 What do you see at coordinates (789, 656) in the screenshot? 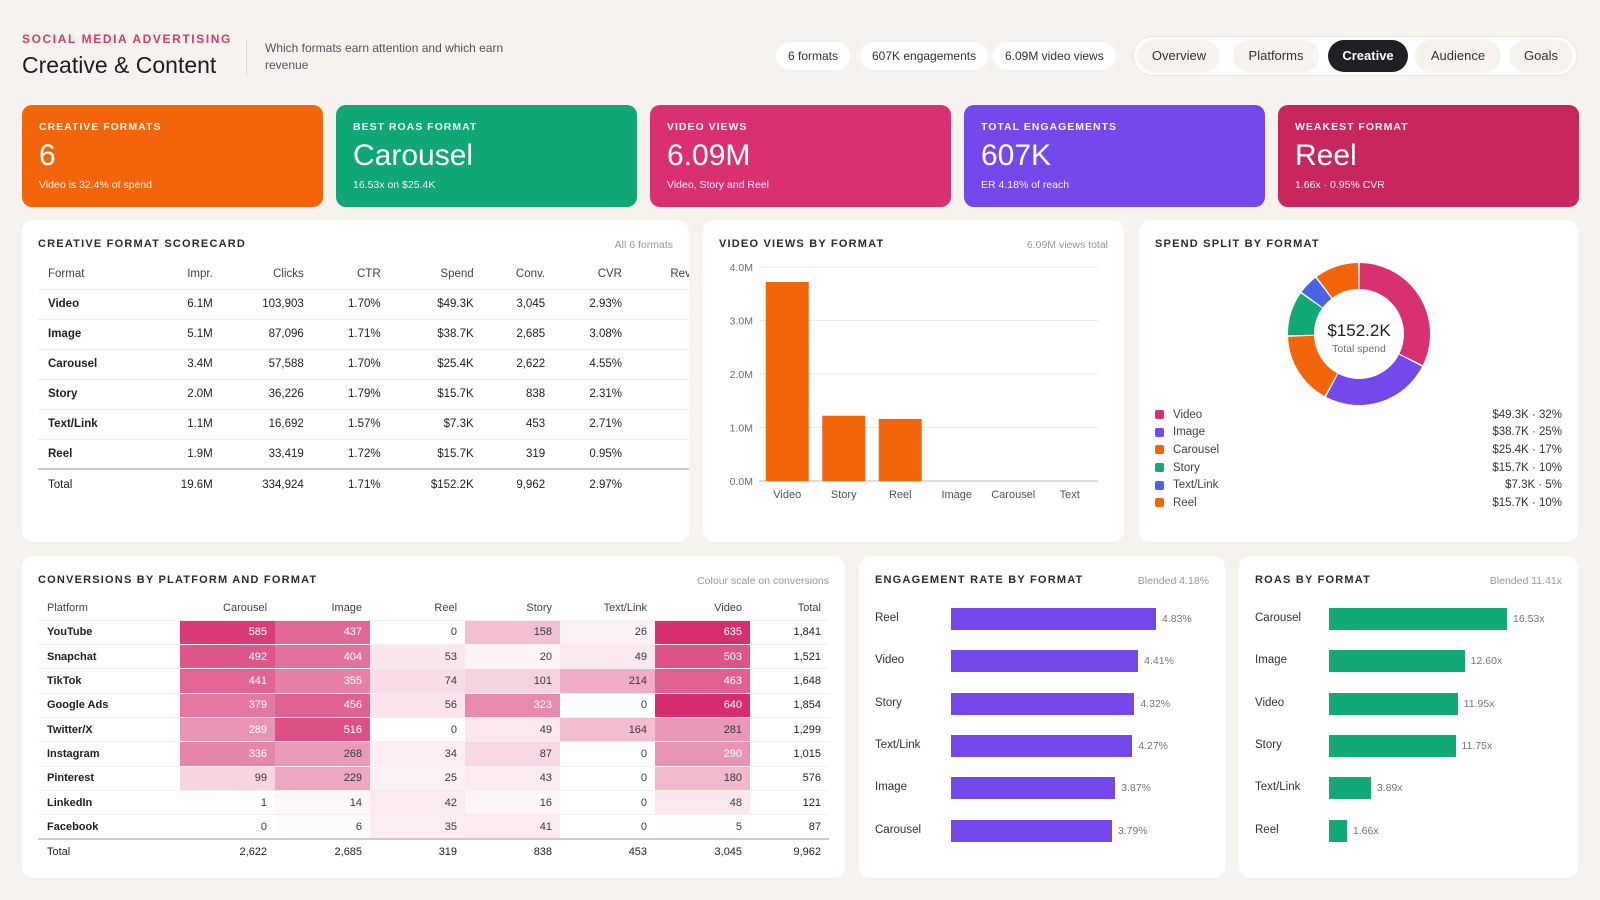
I see `row-total-cell: 1,521` at bounding box center [789, 656].